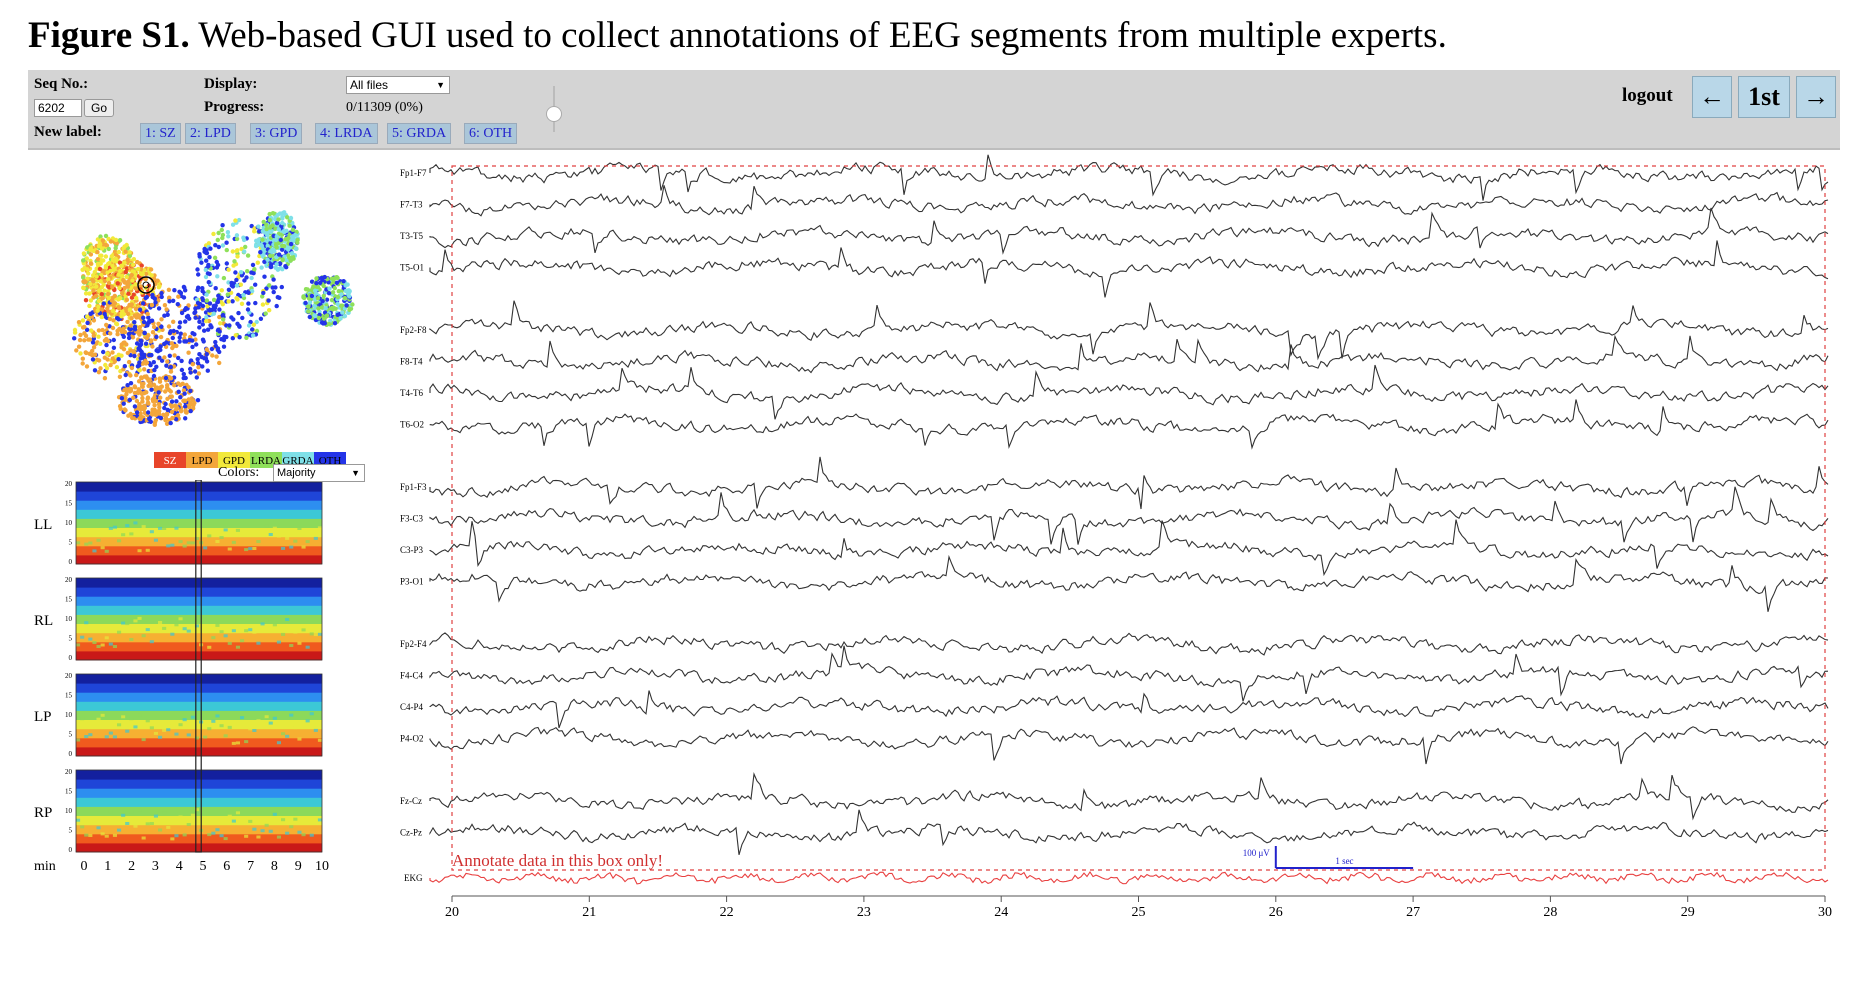  Describe the element at coordinates (554, 114) in the screenshot. I see `slider-handle` at that location.